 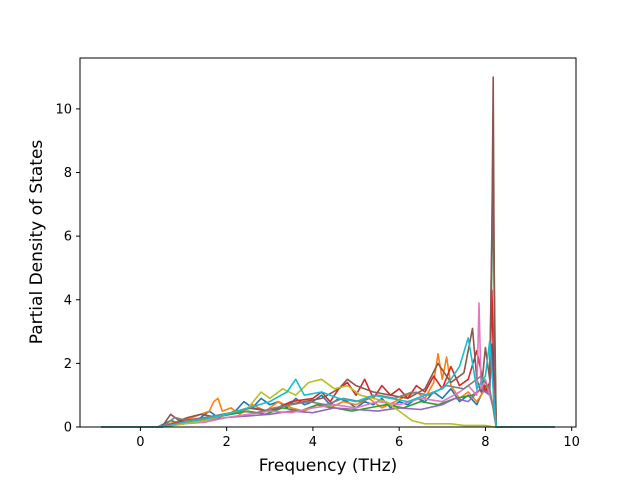 I want to click on x-tick-label: 6, so click(x=399, y=442).